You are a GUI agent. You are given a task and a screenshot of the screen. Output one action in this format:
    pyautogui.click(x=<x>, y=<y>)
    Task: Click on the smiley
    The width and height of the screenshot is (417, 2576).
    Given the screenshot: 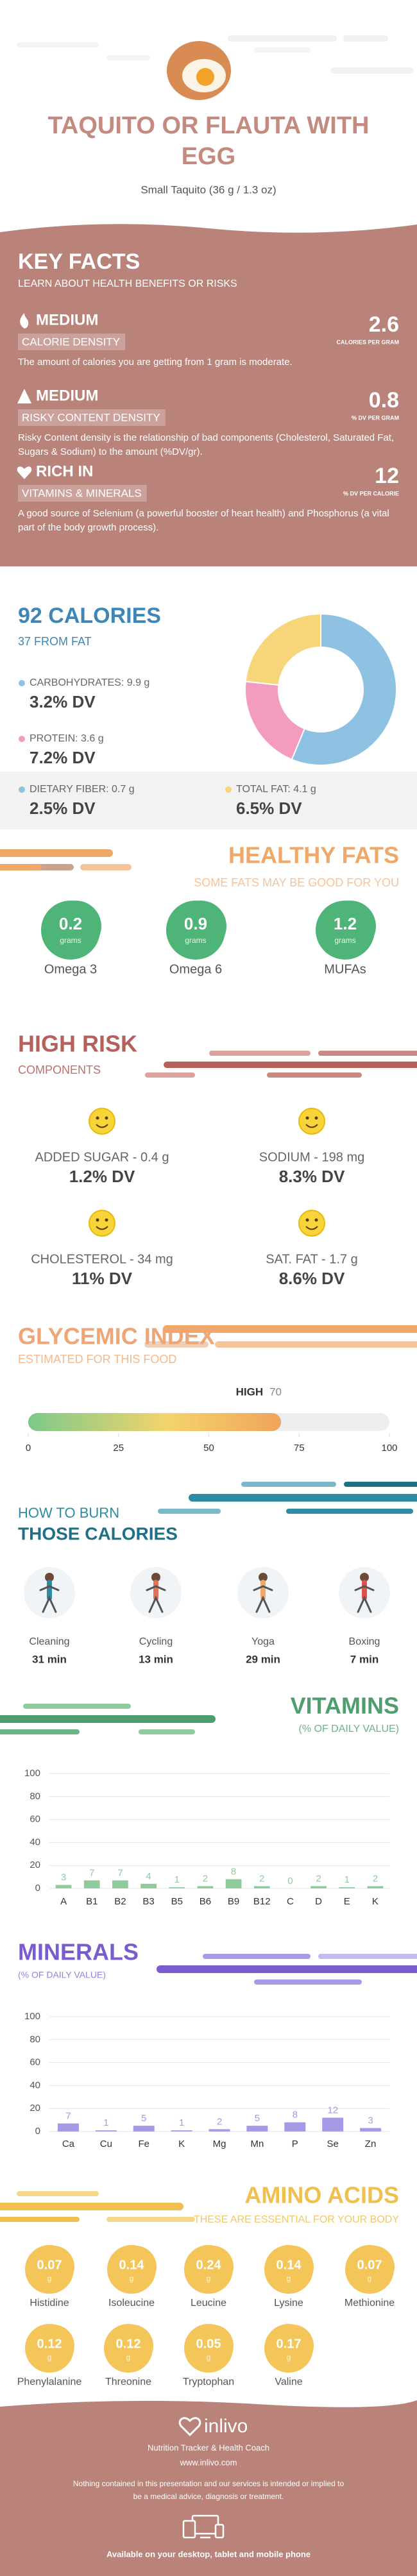 What is the action you would take?
    pyautogui.click(x=311, y=1223)
    